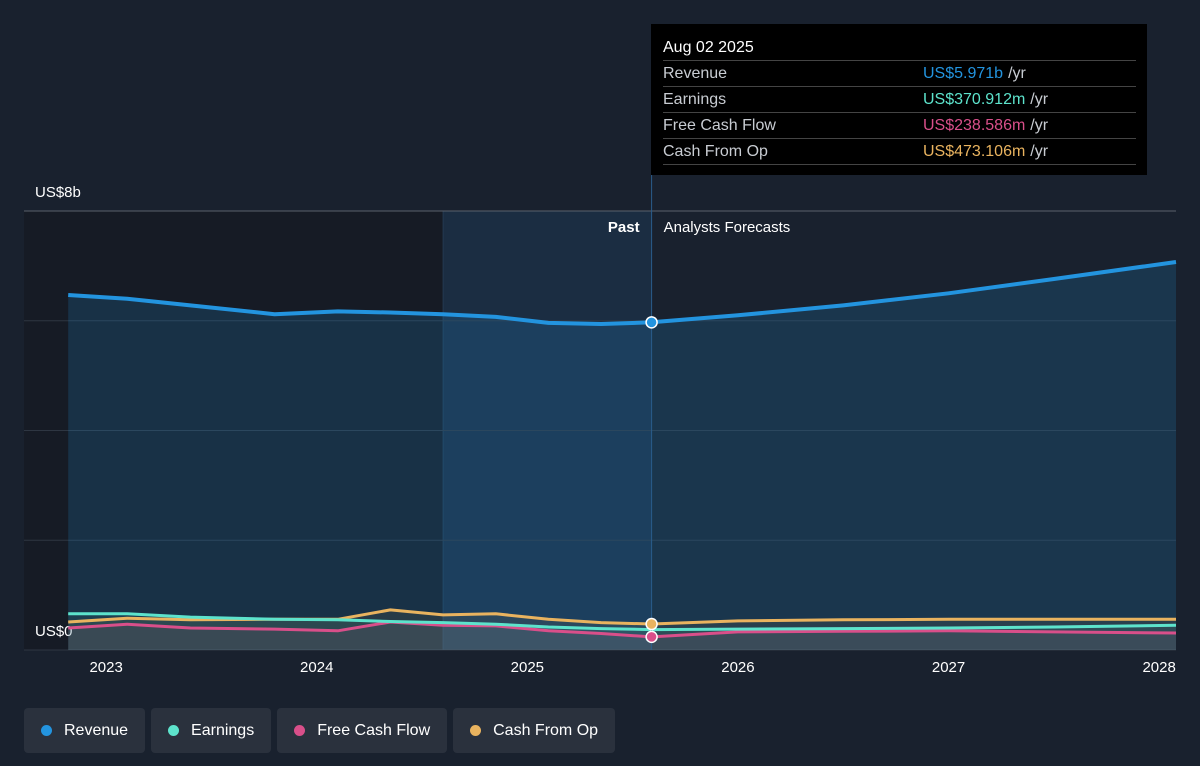 Image resolution: width=1200 pixels, height=766 pixels. I want to click on x-tick-label: 2024, so click(316, 667).